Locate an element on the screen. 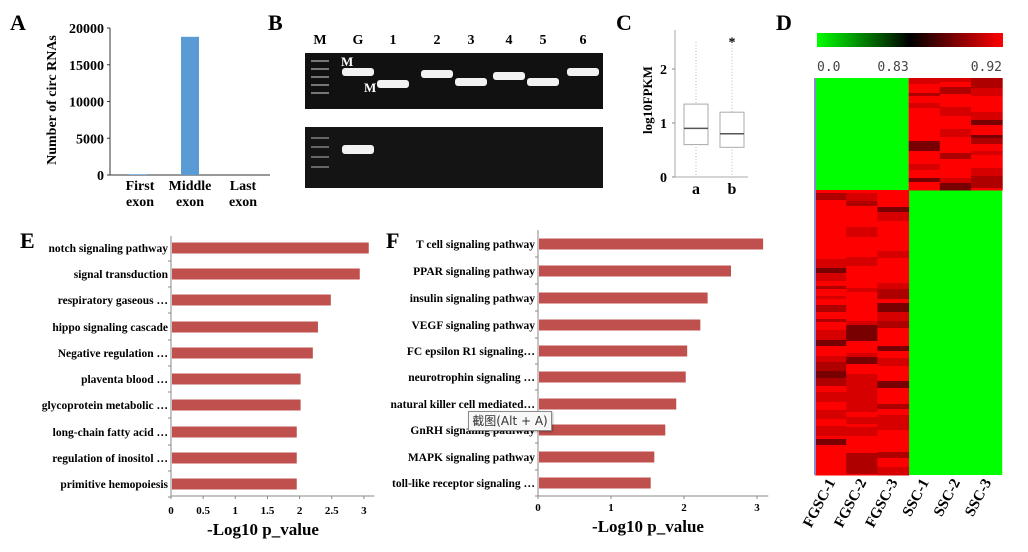  significance-marker: * is located at coordinates (732, 43).